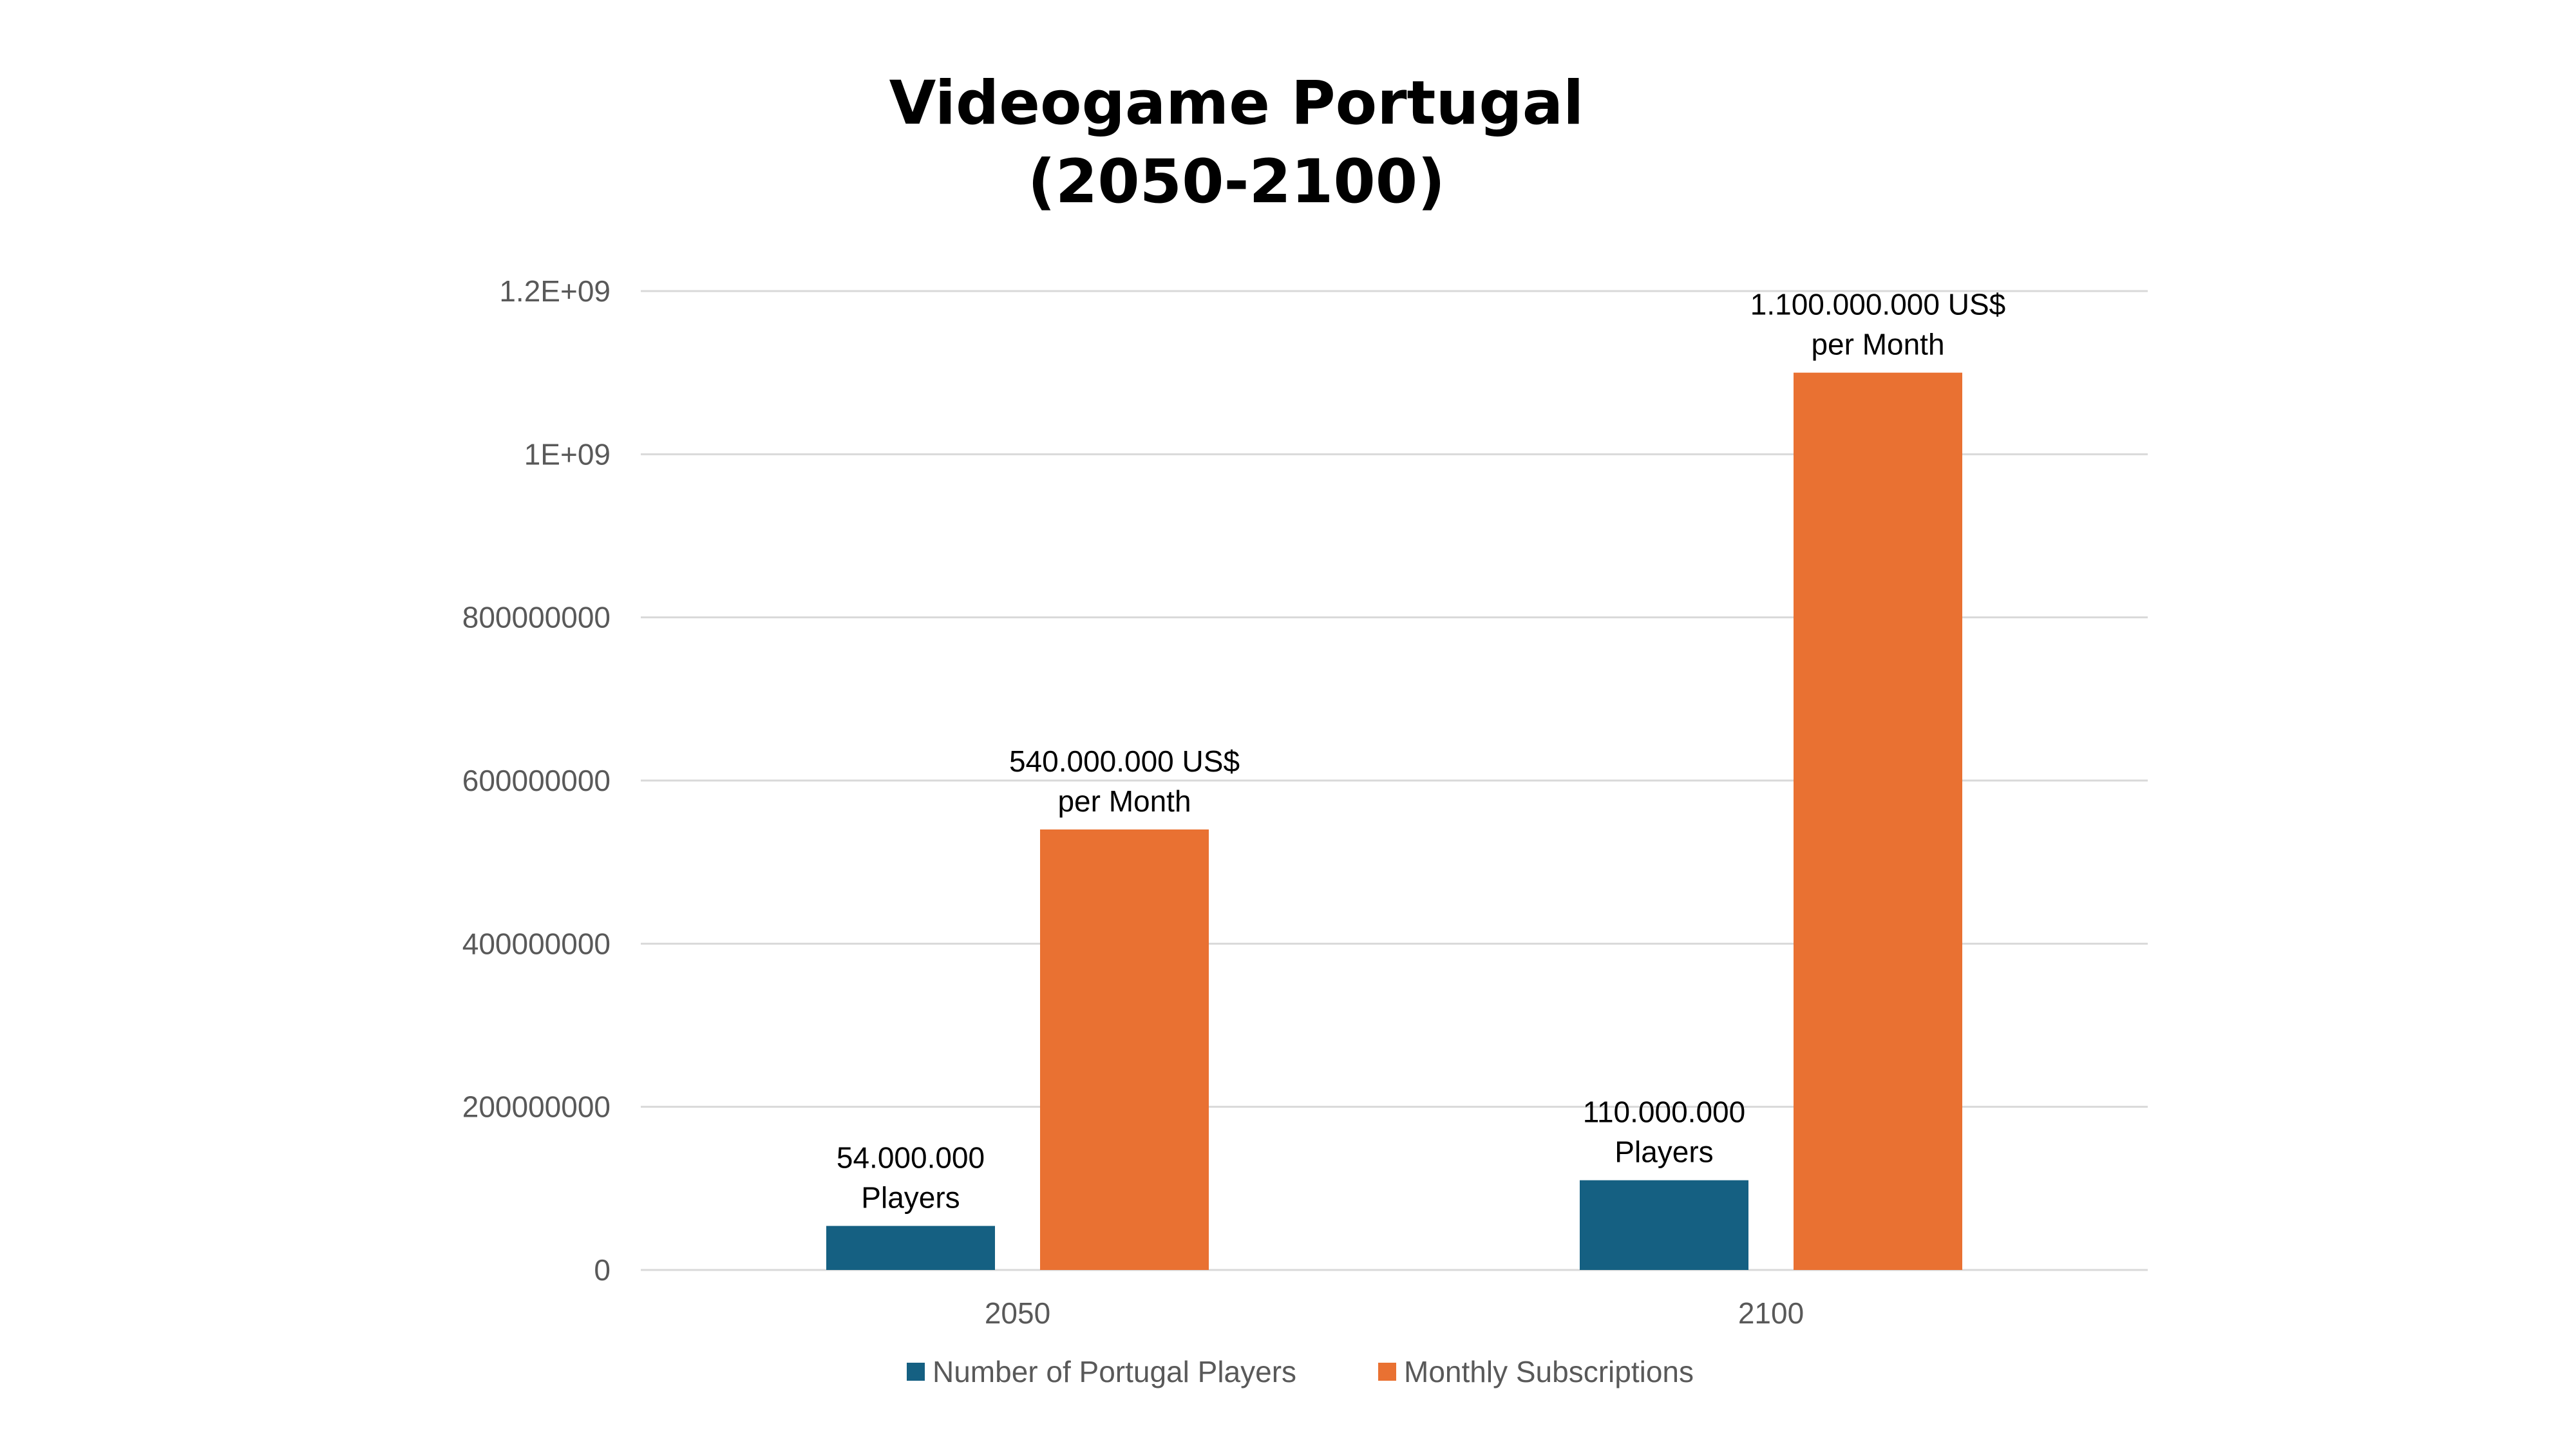  Describe the element at coordinates (1125, 1049) in the screenshot. I see `bar-subscriptions-2050` at that location.